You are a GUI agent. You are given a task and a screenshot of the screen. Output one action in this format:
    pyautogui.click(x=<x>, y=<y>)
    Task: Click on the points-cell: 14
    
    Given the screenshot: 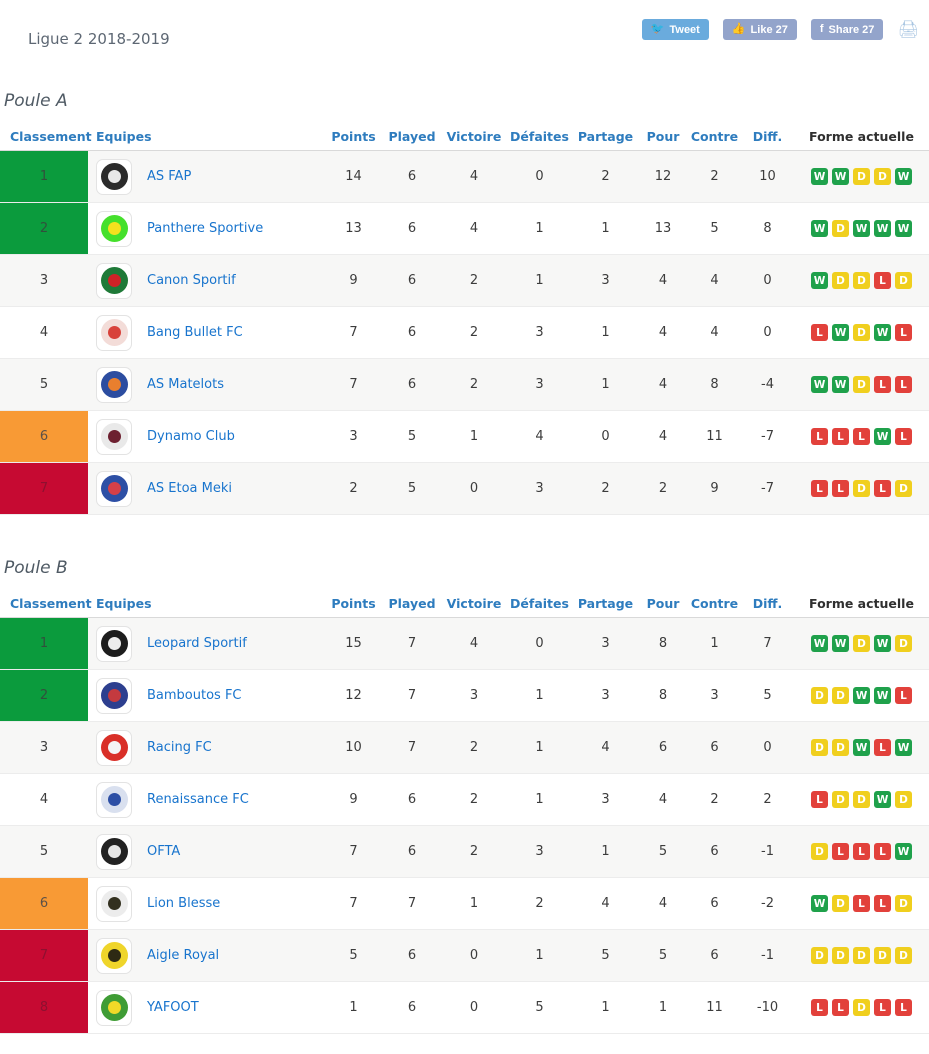 What is the action you would take?
    pyautogui.click(x=353, y=176)
    